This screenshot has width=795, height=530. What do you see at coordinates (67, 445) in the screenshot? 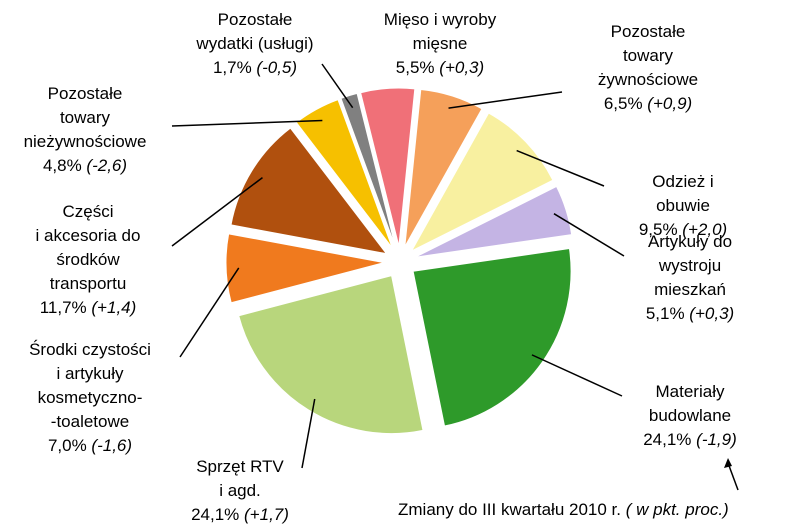
I see `value-label: 7,0%` at bounding box center [67, 445].